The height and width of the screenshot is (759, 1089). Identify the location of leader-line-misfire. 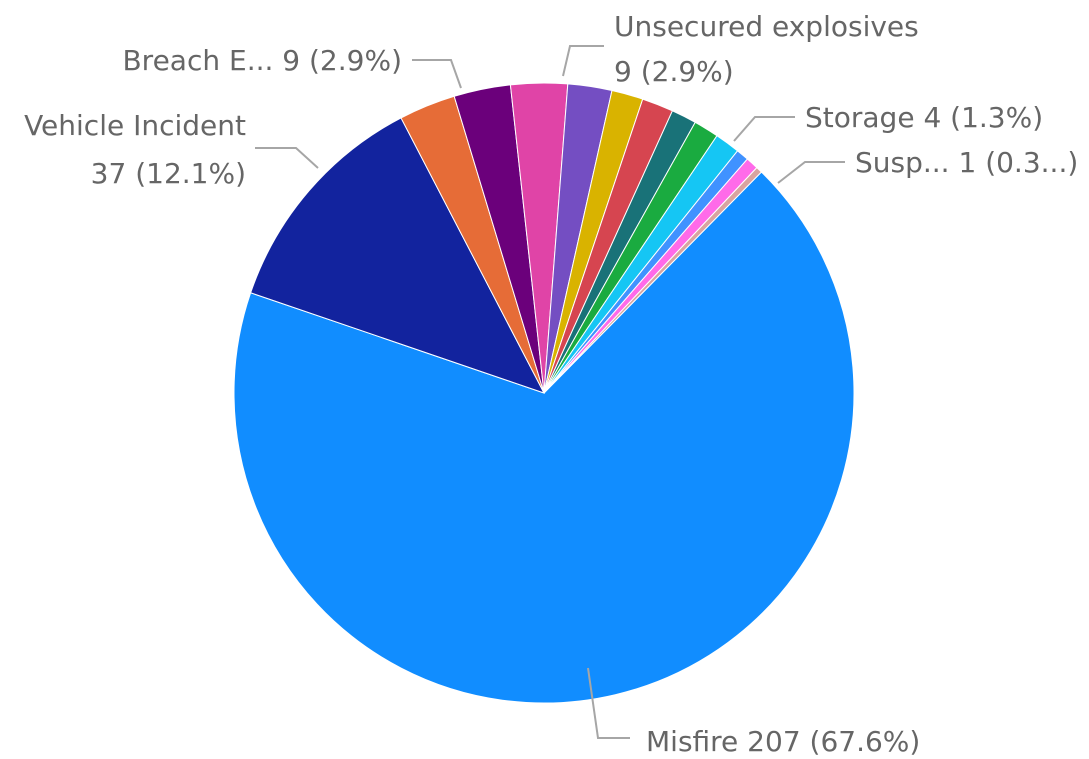
(608, 703).